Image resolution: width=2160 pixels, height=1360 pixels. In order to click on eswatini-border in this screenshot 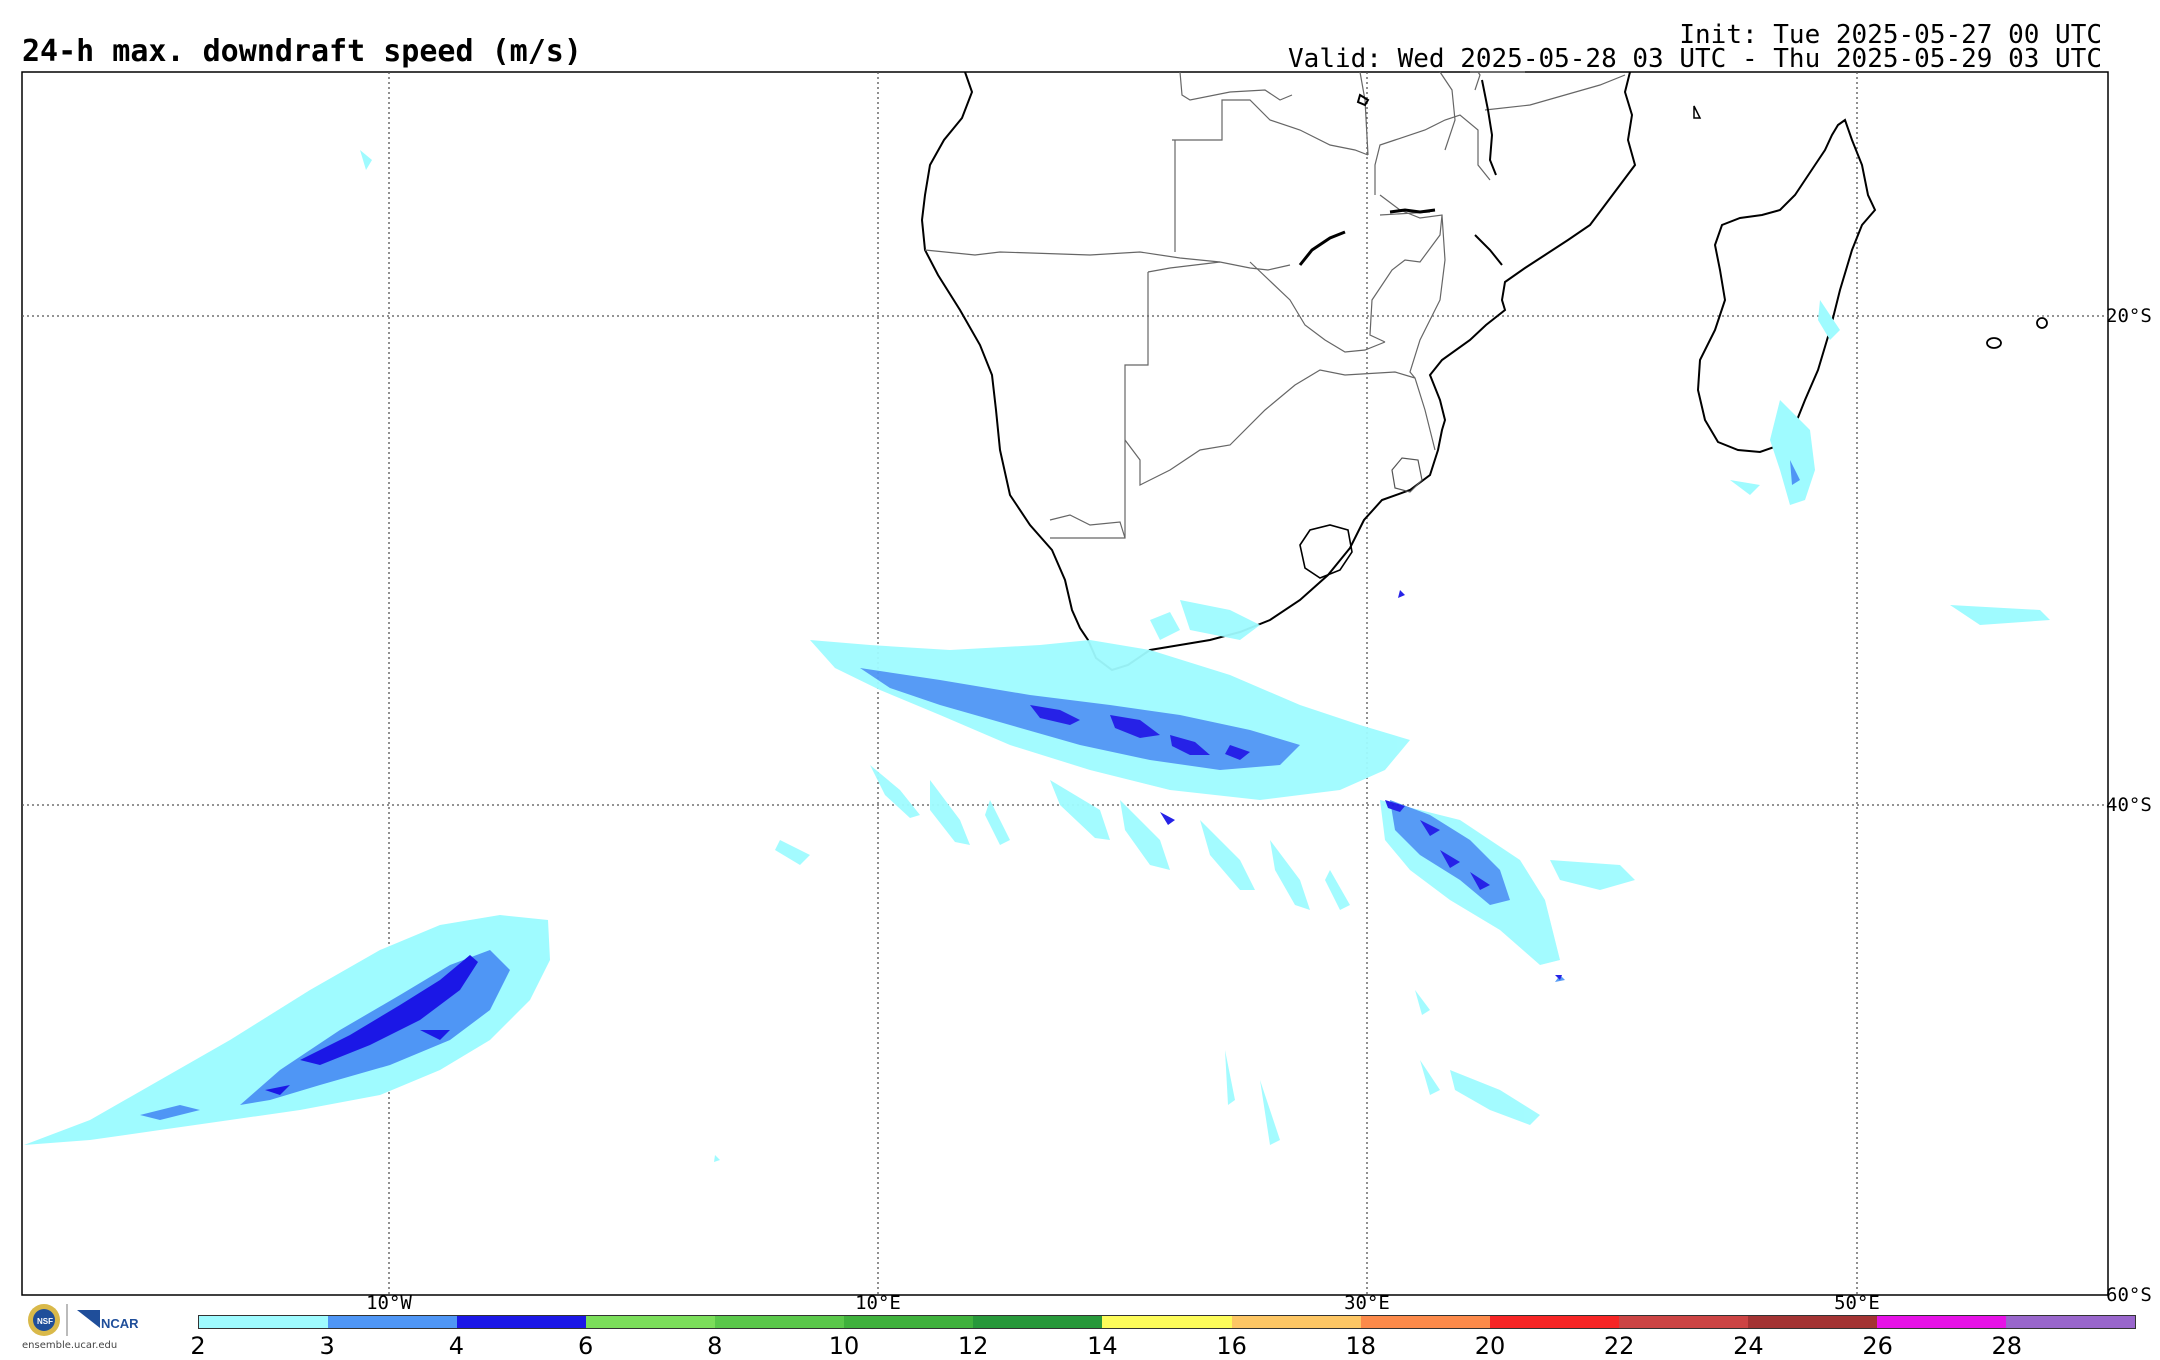, I will do `click(1407, 475)`.